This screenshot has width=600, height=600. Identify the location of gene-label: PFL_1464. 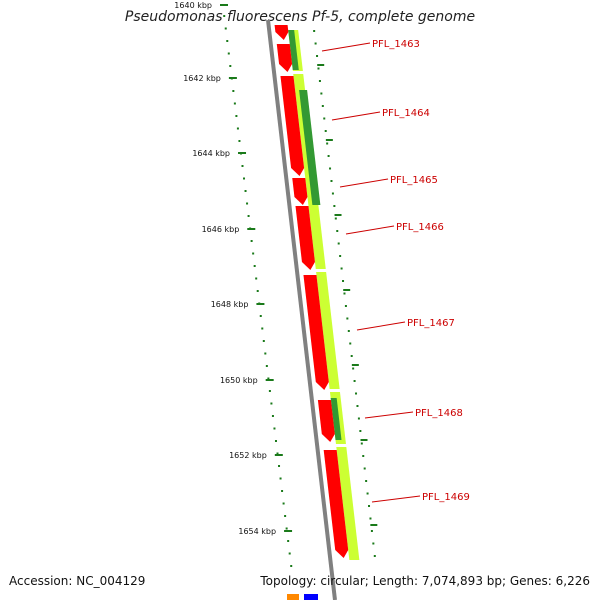
(406, 113).